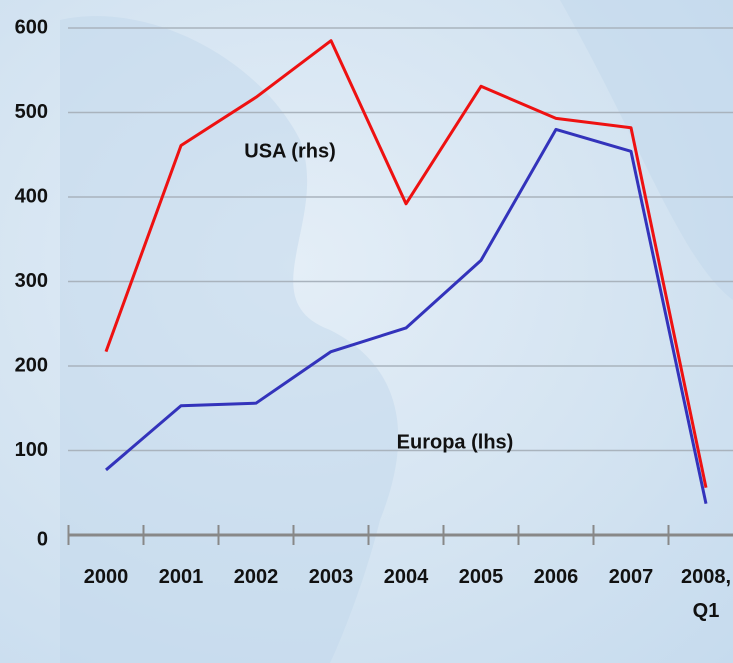 This screenshot has width=733, height=663. I want to click on x-tick-label: 2004, so click(406, 577).